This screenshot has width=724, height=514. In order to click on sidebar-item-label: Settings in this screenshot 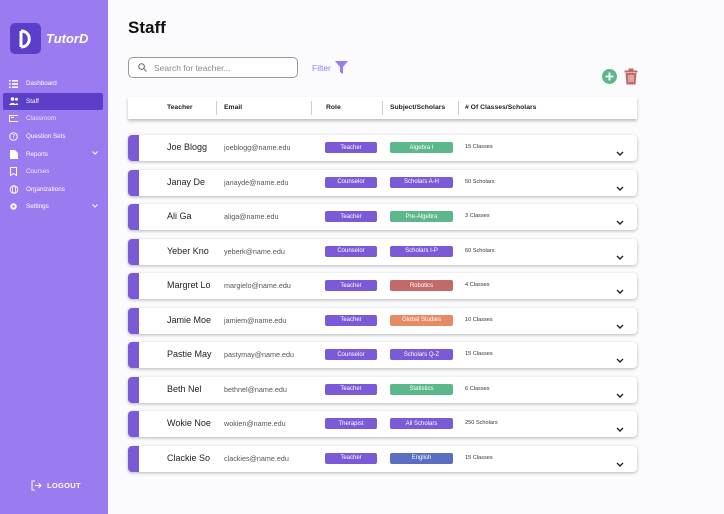, I will do `click(37, 207)`.